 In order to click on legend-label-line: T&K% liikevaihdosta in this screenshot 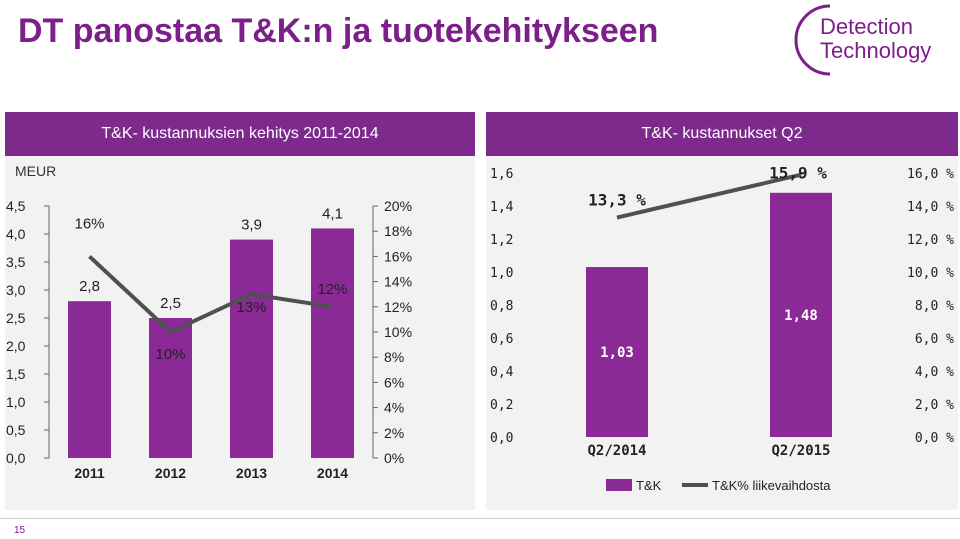, I will do `click(771, 485)`.